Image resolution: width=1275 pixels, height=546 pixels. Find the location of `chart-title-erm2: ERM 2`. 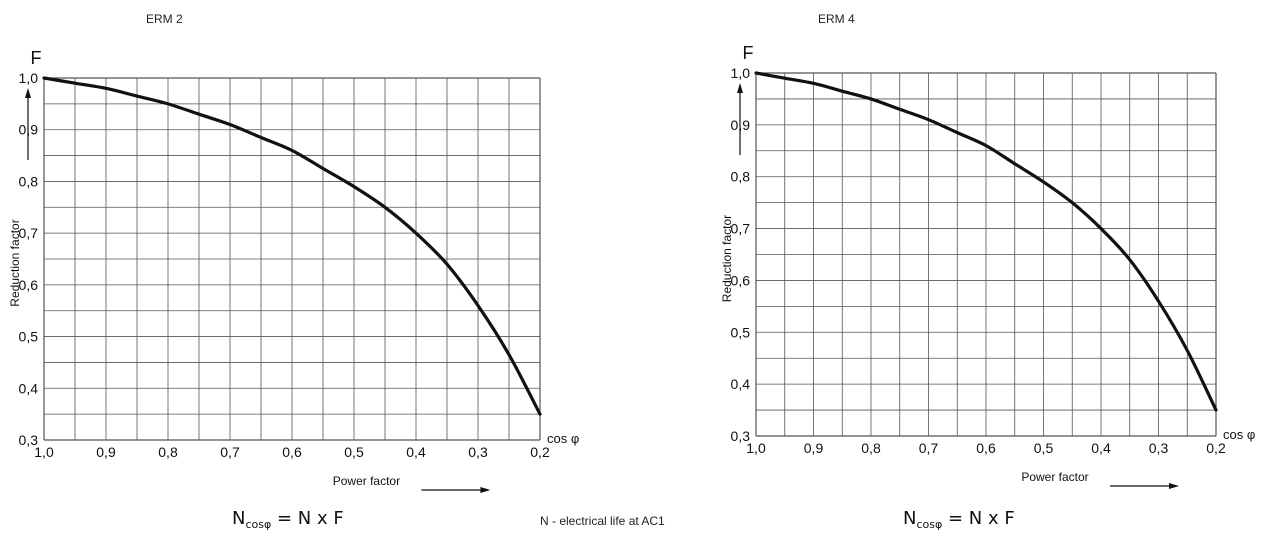

chart-title-erm2: ERM 2 is located at coordinates (164, 19).